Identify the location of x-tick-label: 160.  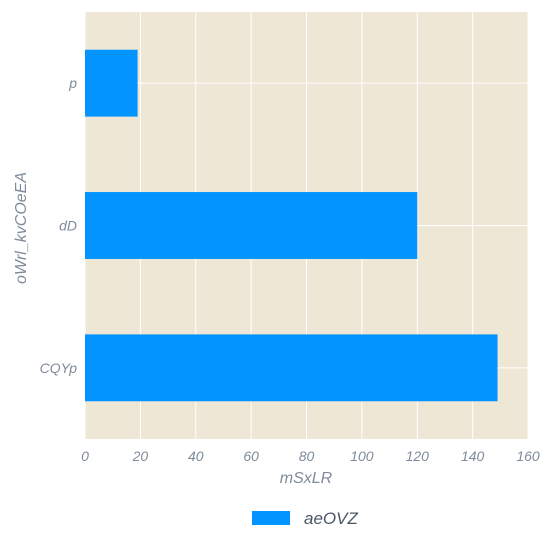
(528, 456).